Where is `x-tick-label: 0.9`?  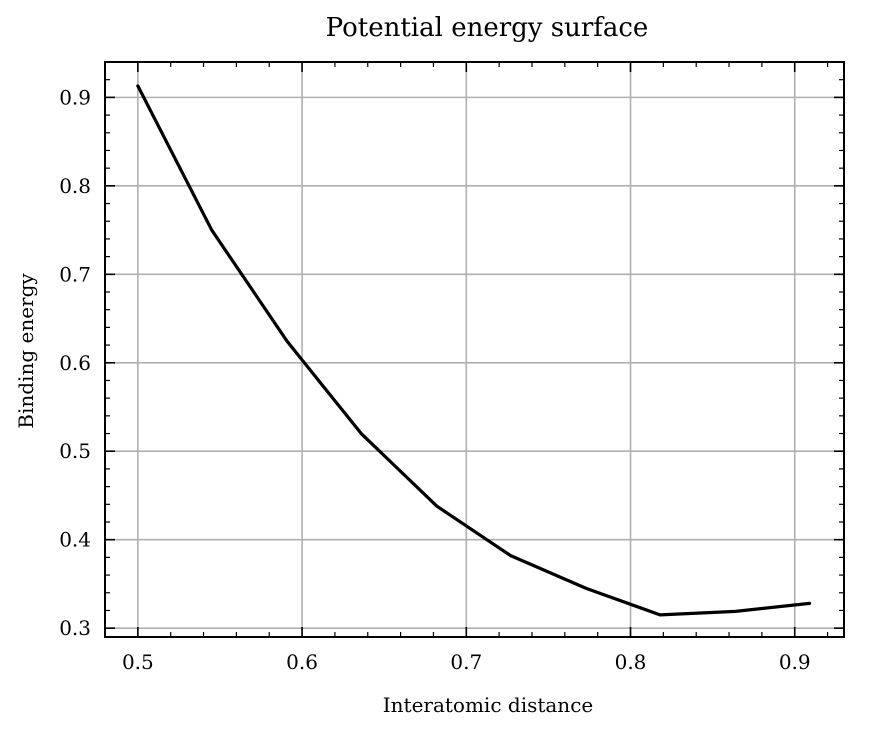
x-tick-label: 0.9 is located at coordinates (795, 662).